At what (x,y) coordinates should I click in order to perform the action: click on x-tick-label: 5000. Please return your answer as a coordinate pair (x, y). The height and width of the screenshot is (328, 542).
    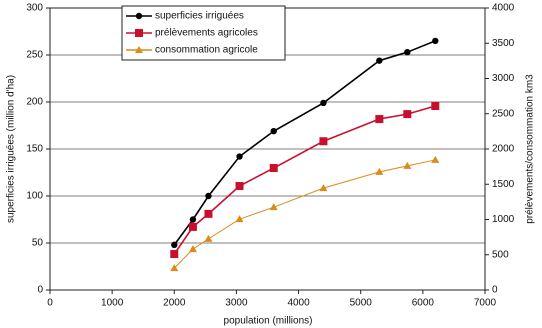
    Looking at the image, I should click on (361, 303).